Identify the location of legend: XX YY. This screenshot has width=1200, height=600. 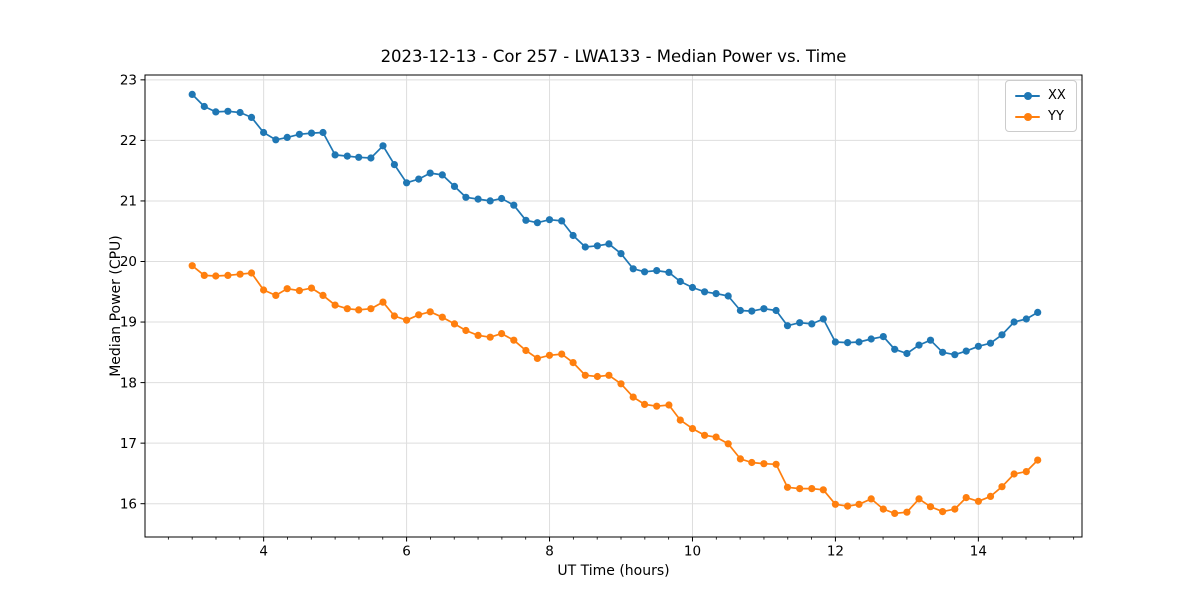
(1041, 106).